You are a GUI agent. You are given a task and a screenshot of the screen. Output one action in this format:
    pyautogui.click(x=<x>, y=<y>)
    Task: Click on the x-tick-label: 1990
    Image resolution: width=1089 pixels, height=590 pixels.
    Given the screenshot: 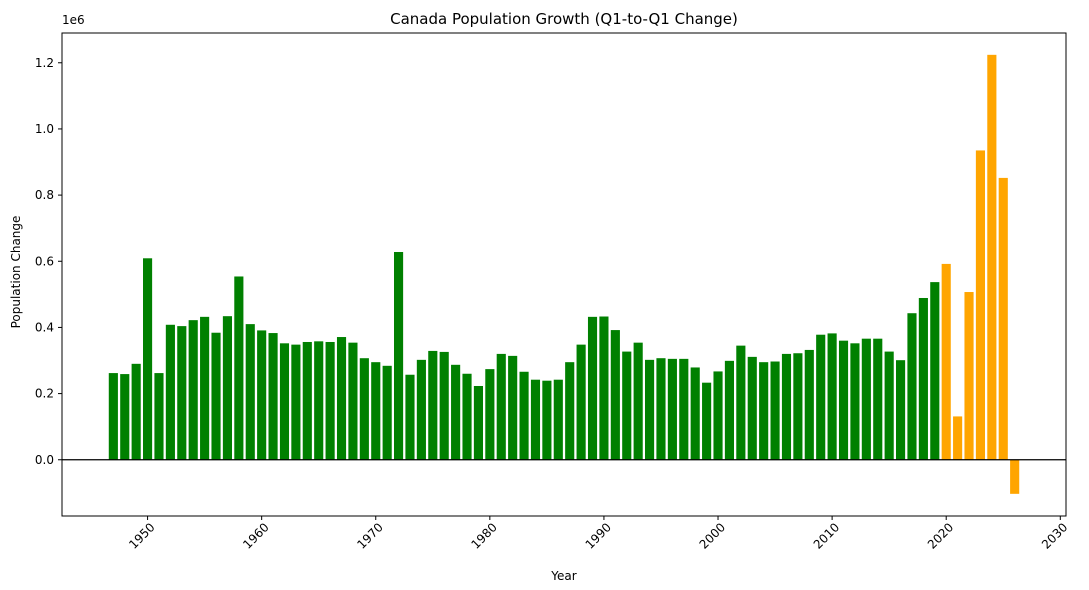 What is the action you would take?
    pyautogui.click(x=598, y=535)
    